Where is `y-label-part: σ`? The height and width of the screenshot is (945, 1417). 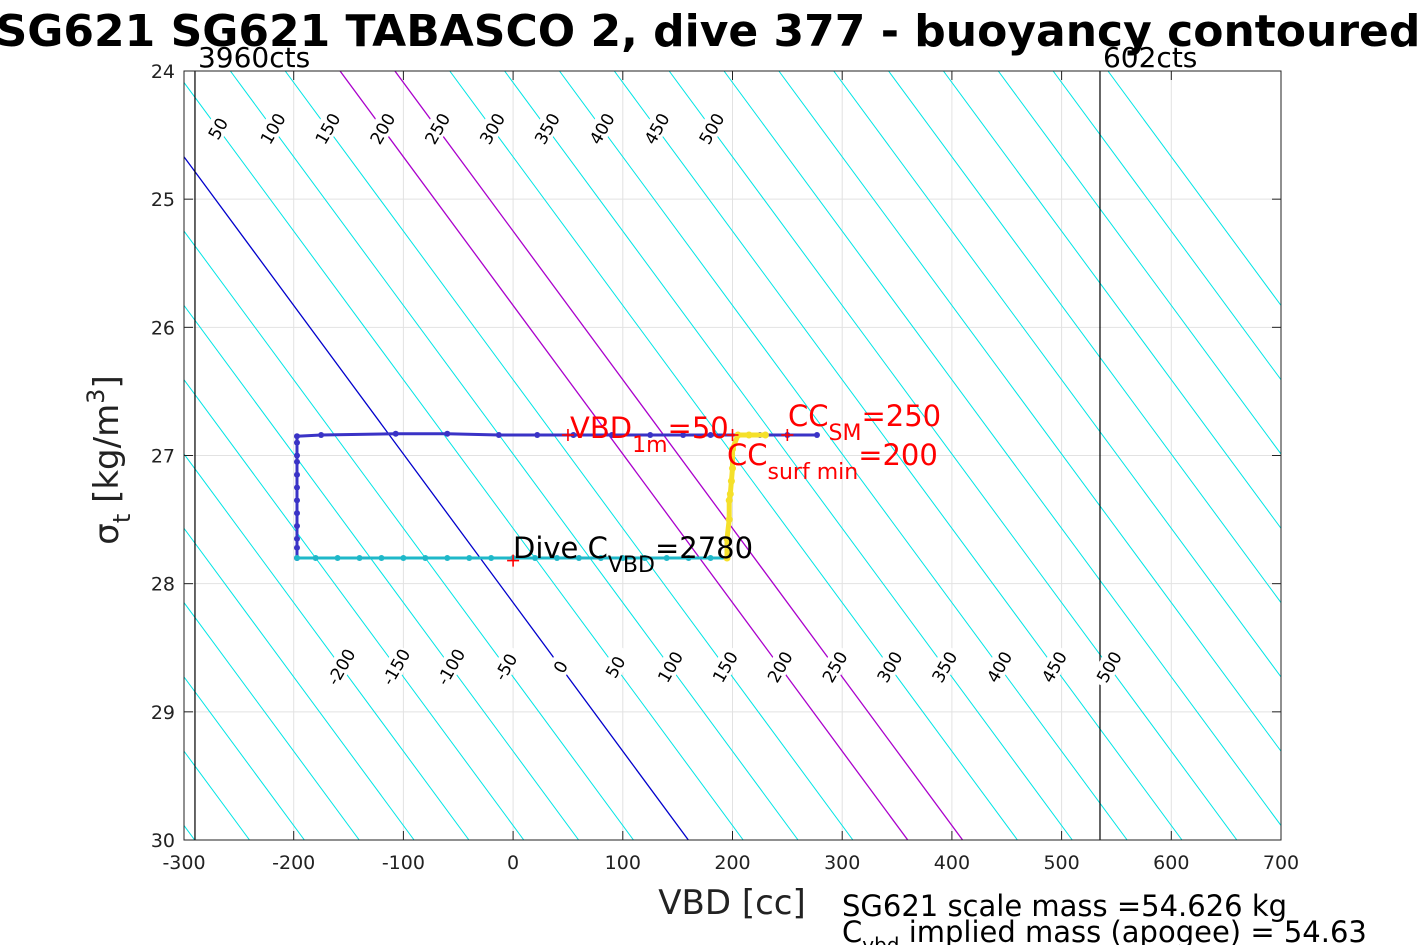 y-label-part: σ is located at coordinates (107, 534).